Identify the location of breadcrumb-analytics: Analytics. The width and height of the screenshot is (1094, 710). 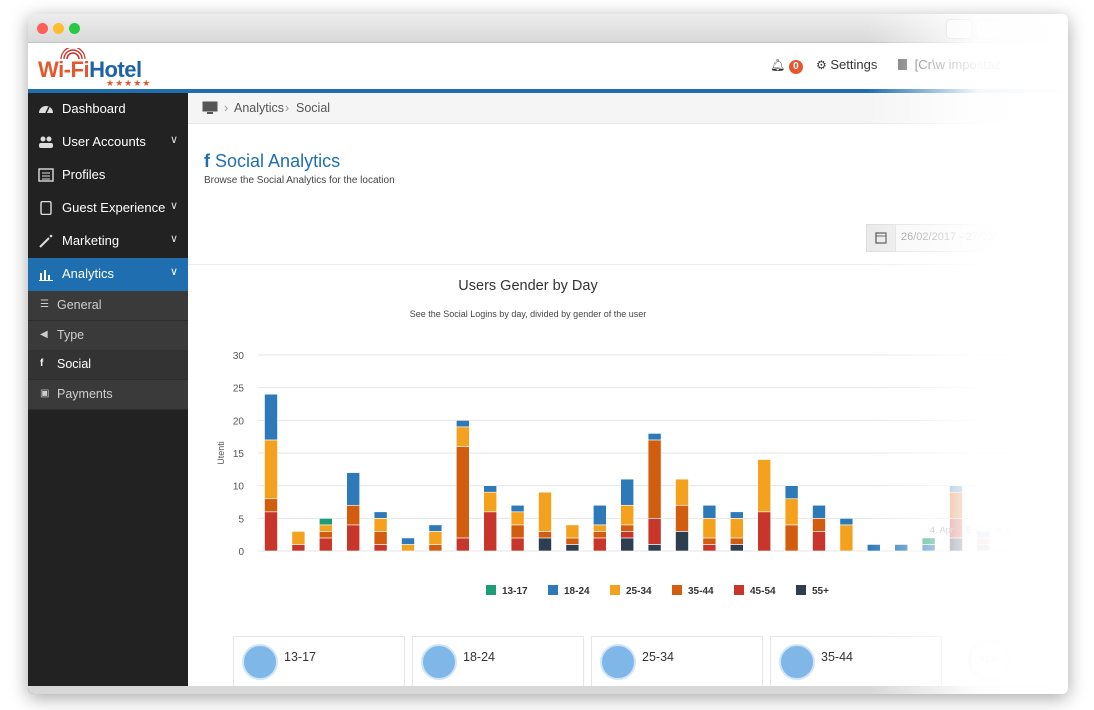
(259, 108).